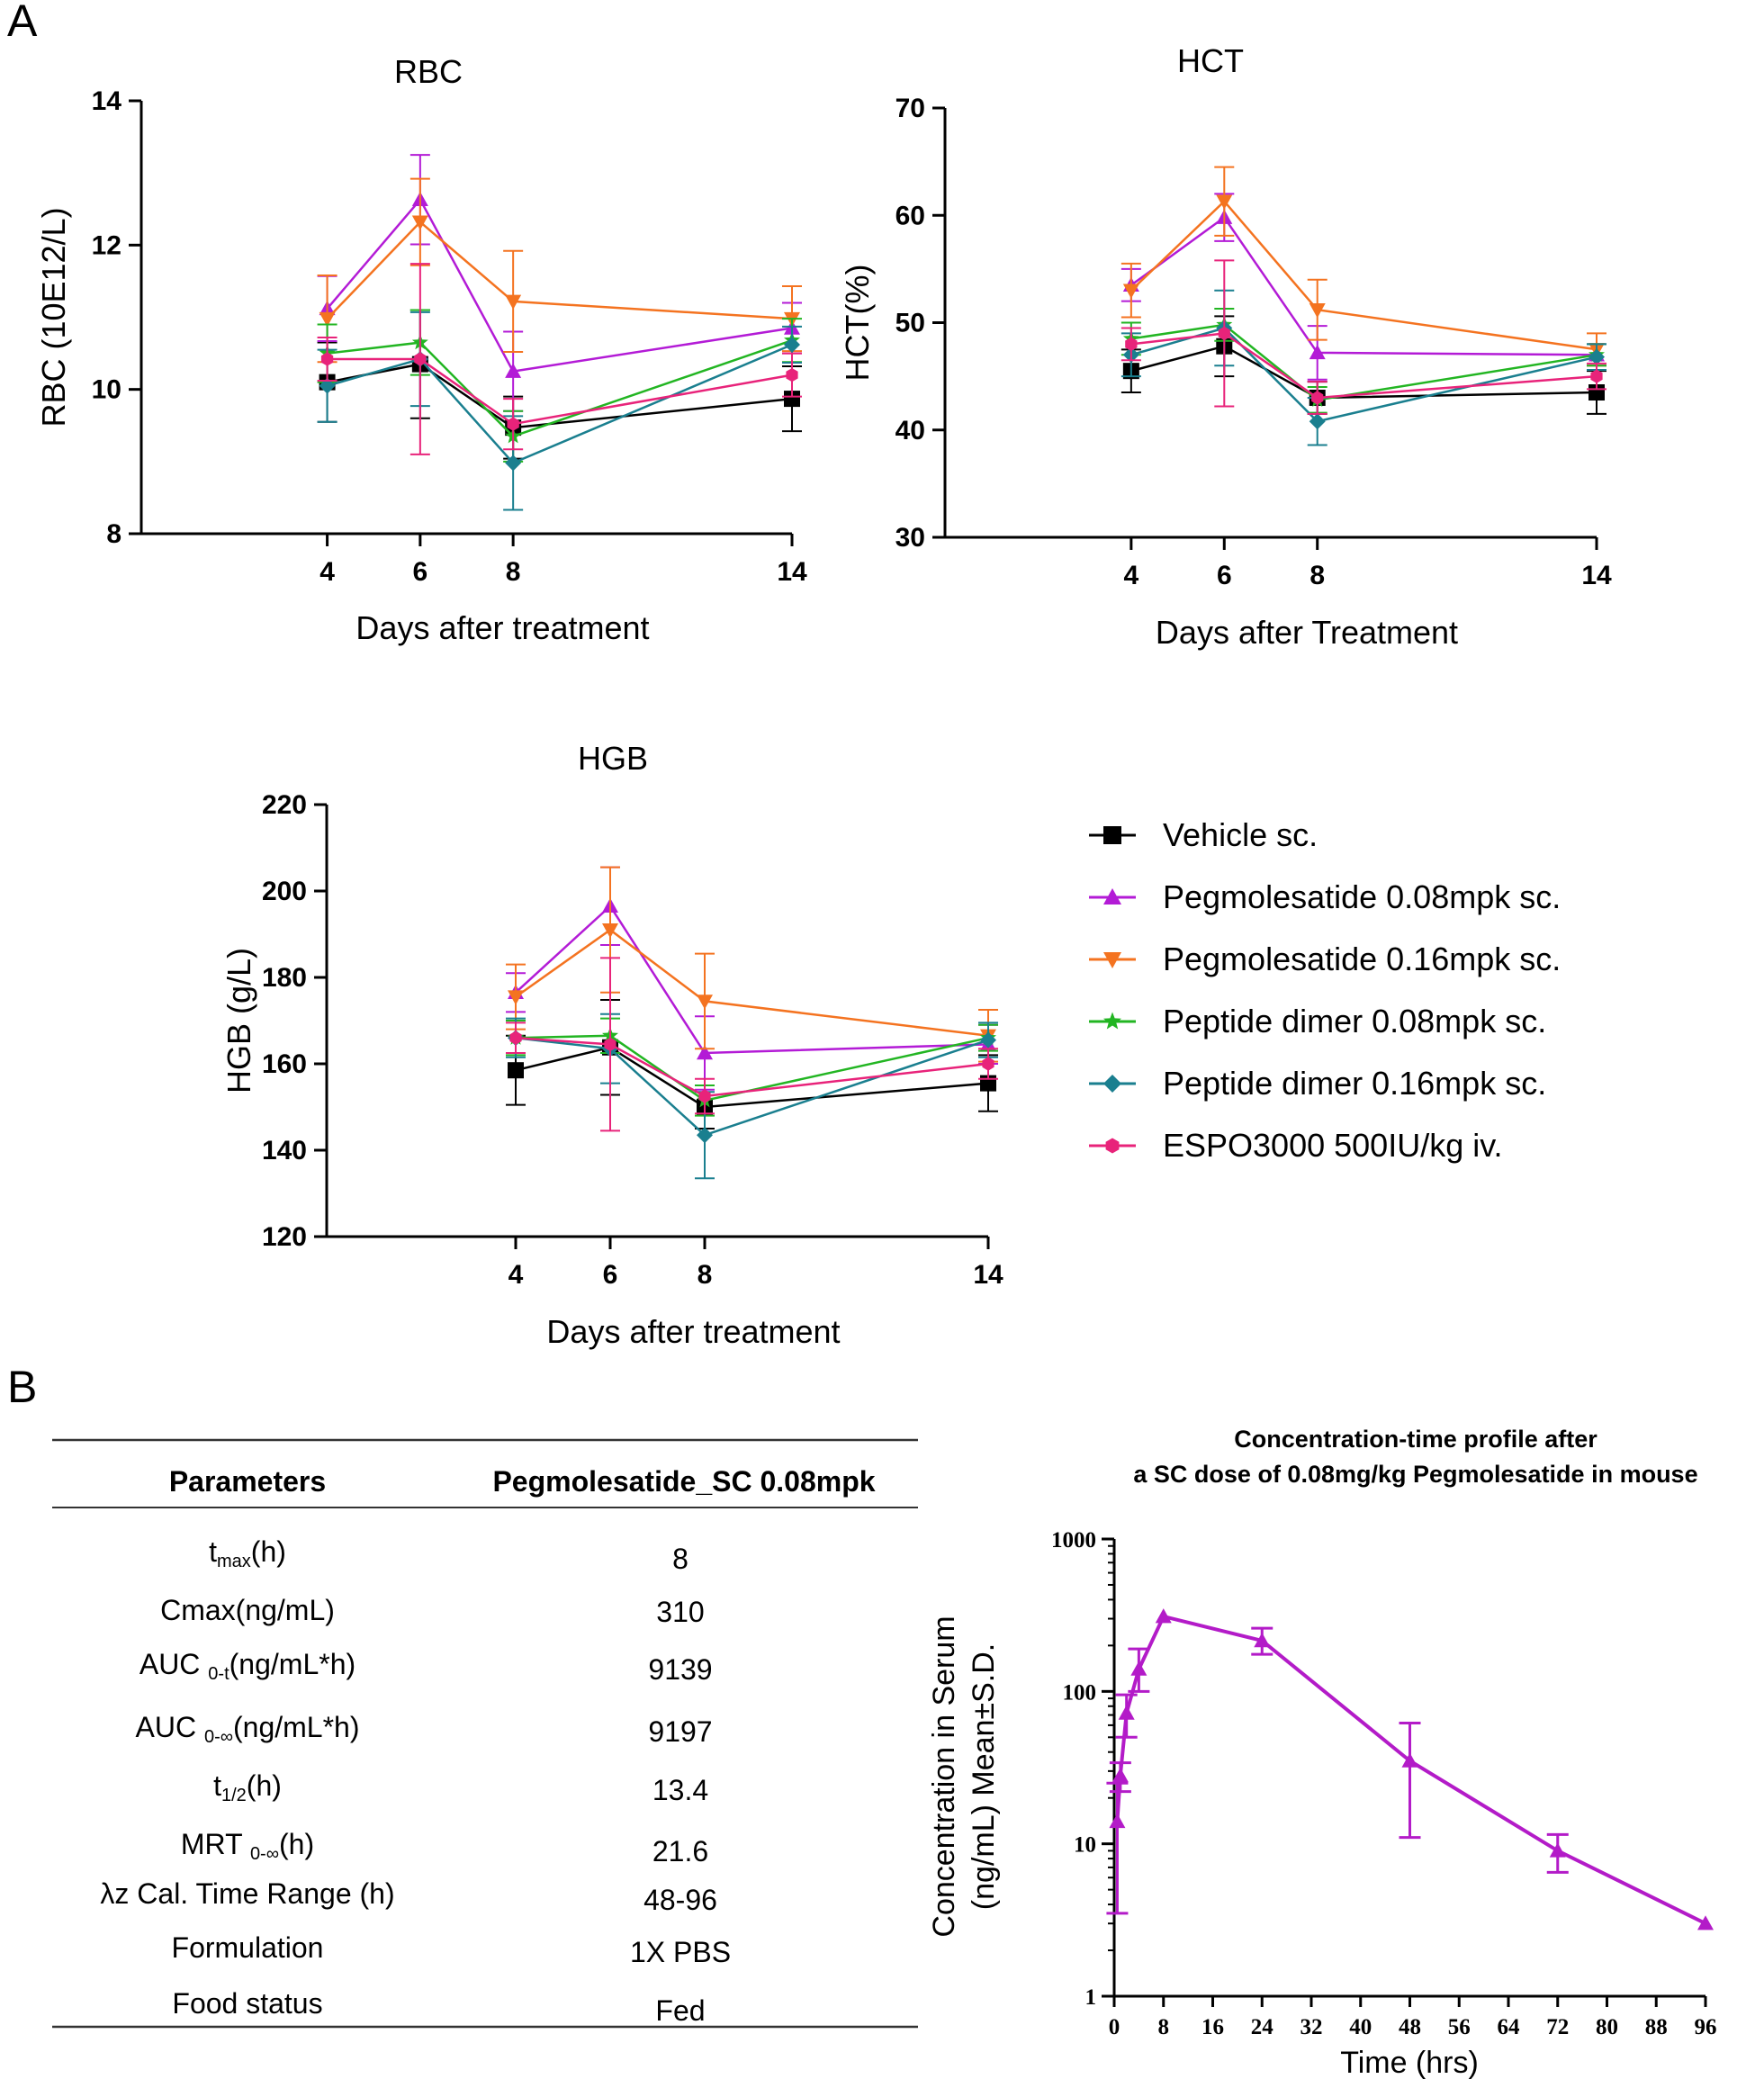  Describe the element at coordinates (114, 534) in the screenshot. I see `rbc-y-tick-label: 8` at that location.